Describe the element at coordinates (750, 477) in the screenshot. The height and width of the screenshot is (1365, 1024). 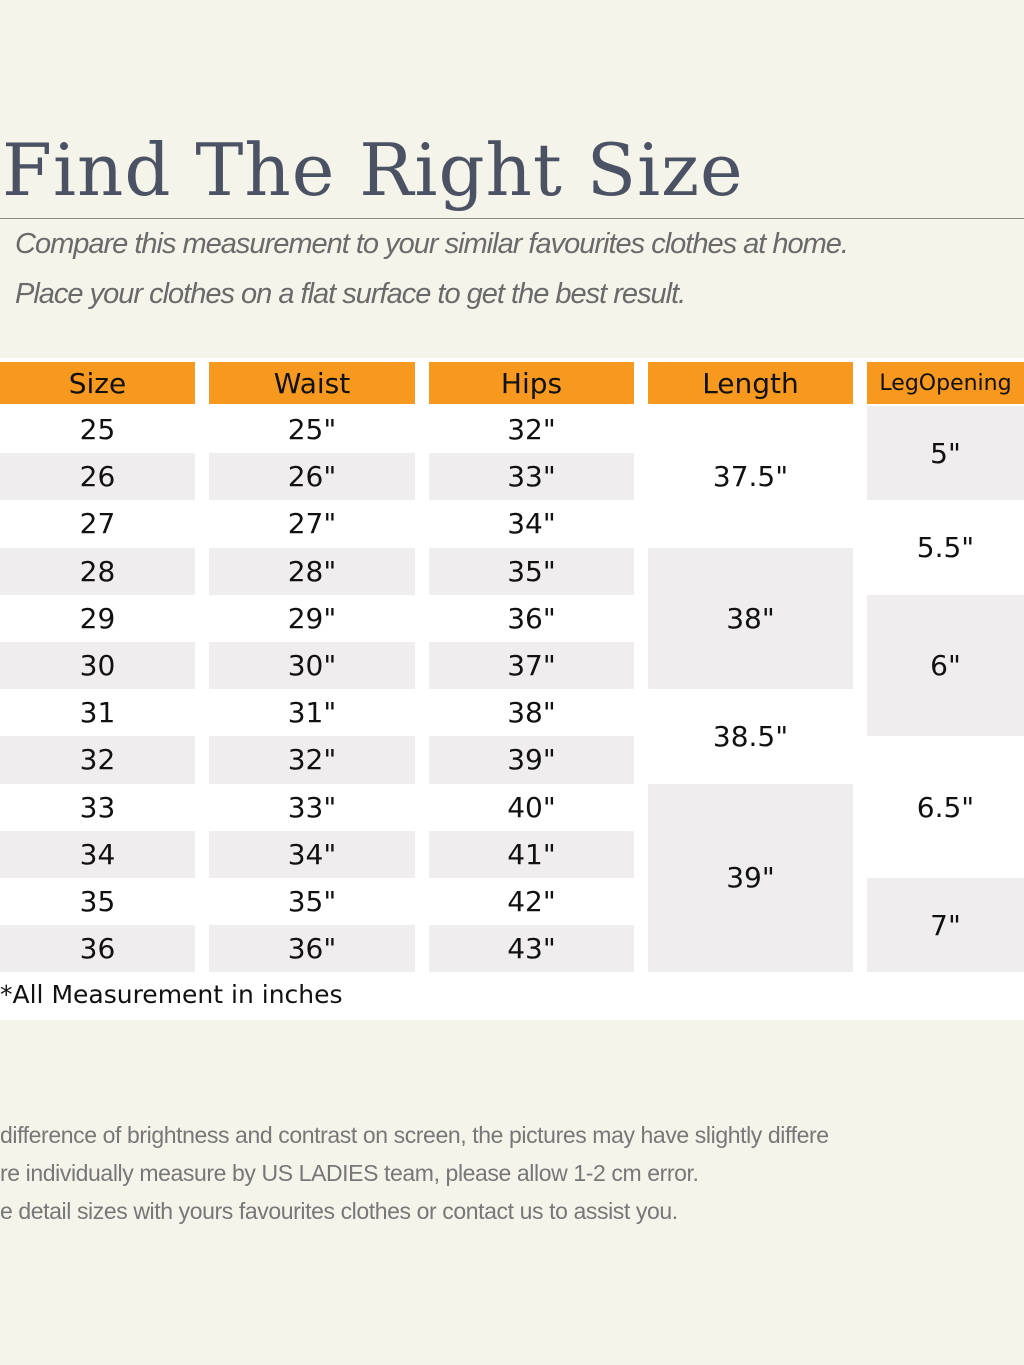
I see `length-cell: 37.5"` at that location.